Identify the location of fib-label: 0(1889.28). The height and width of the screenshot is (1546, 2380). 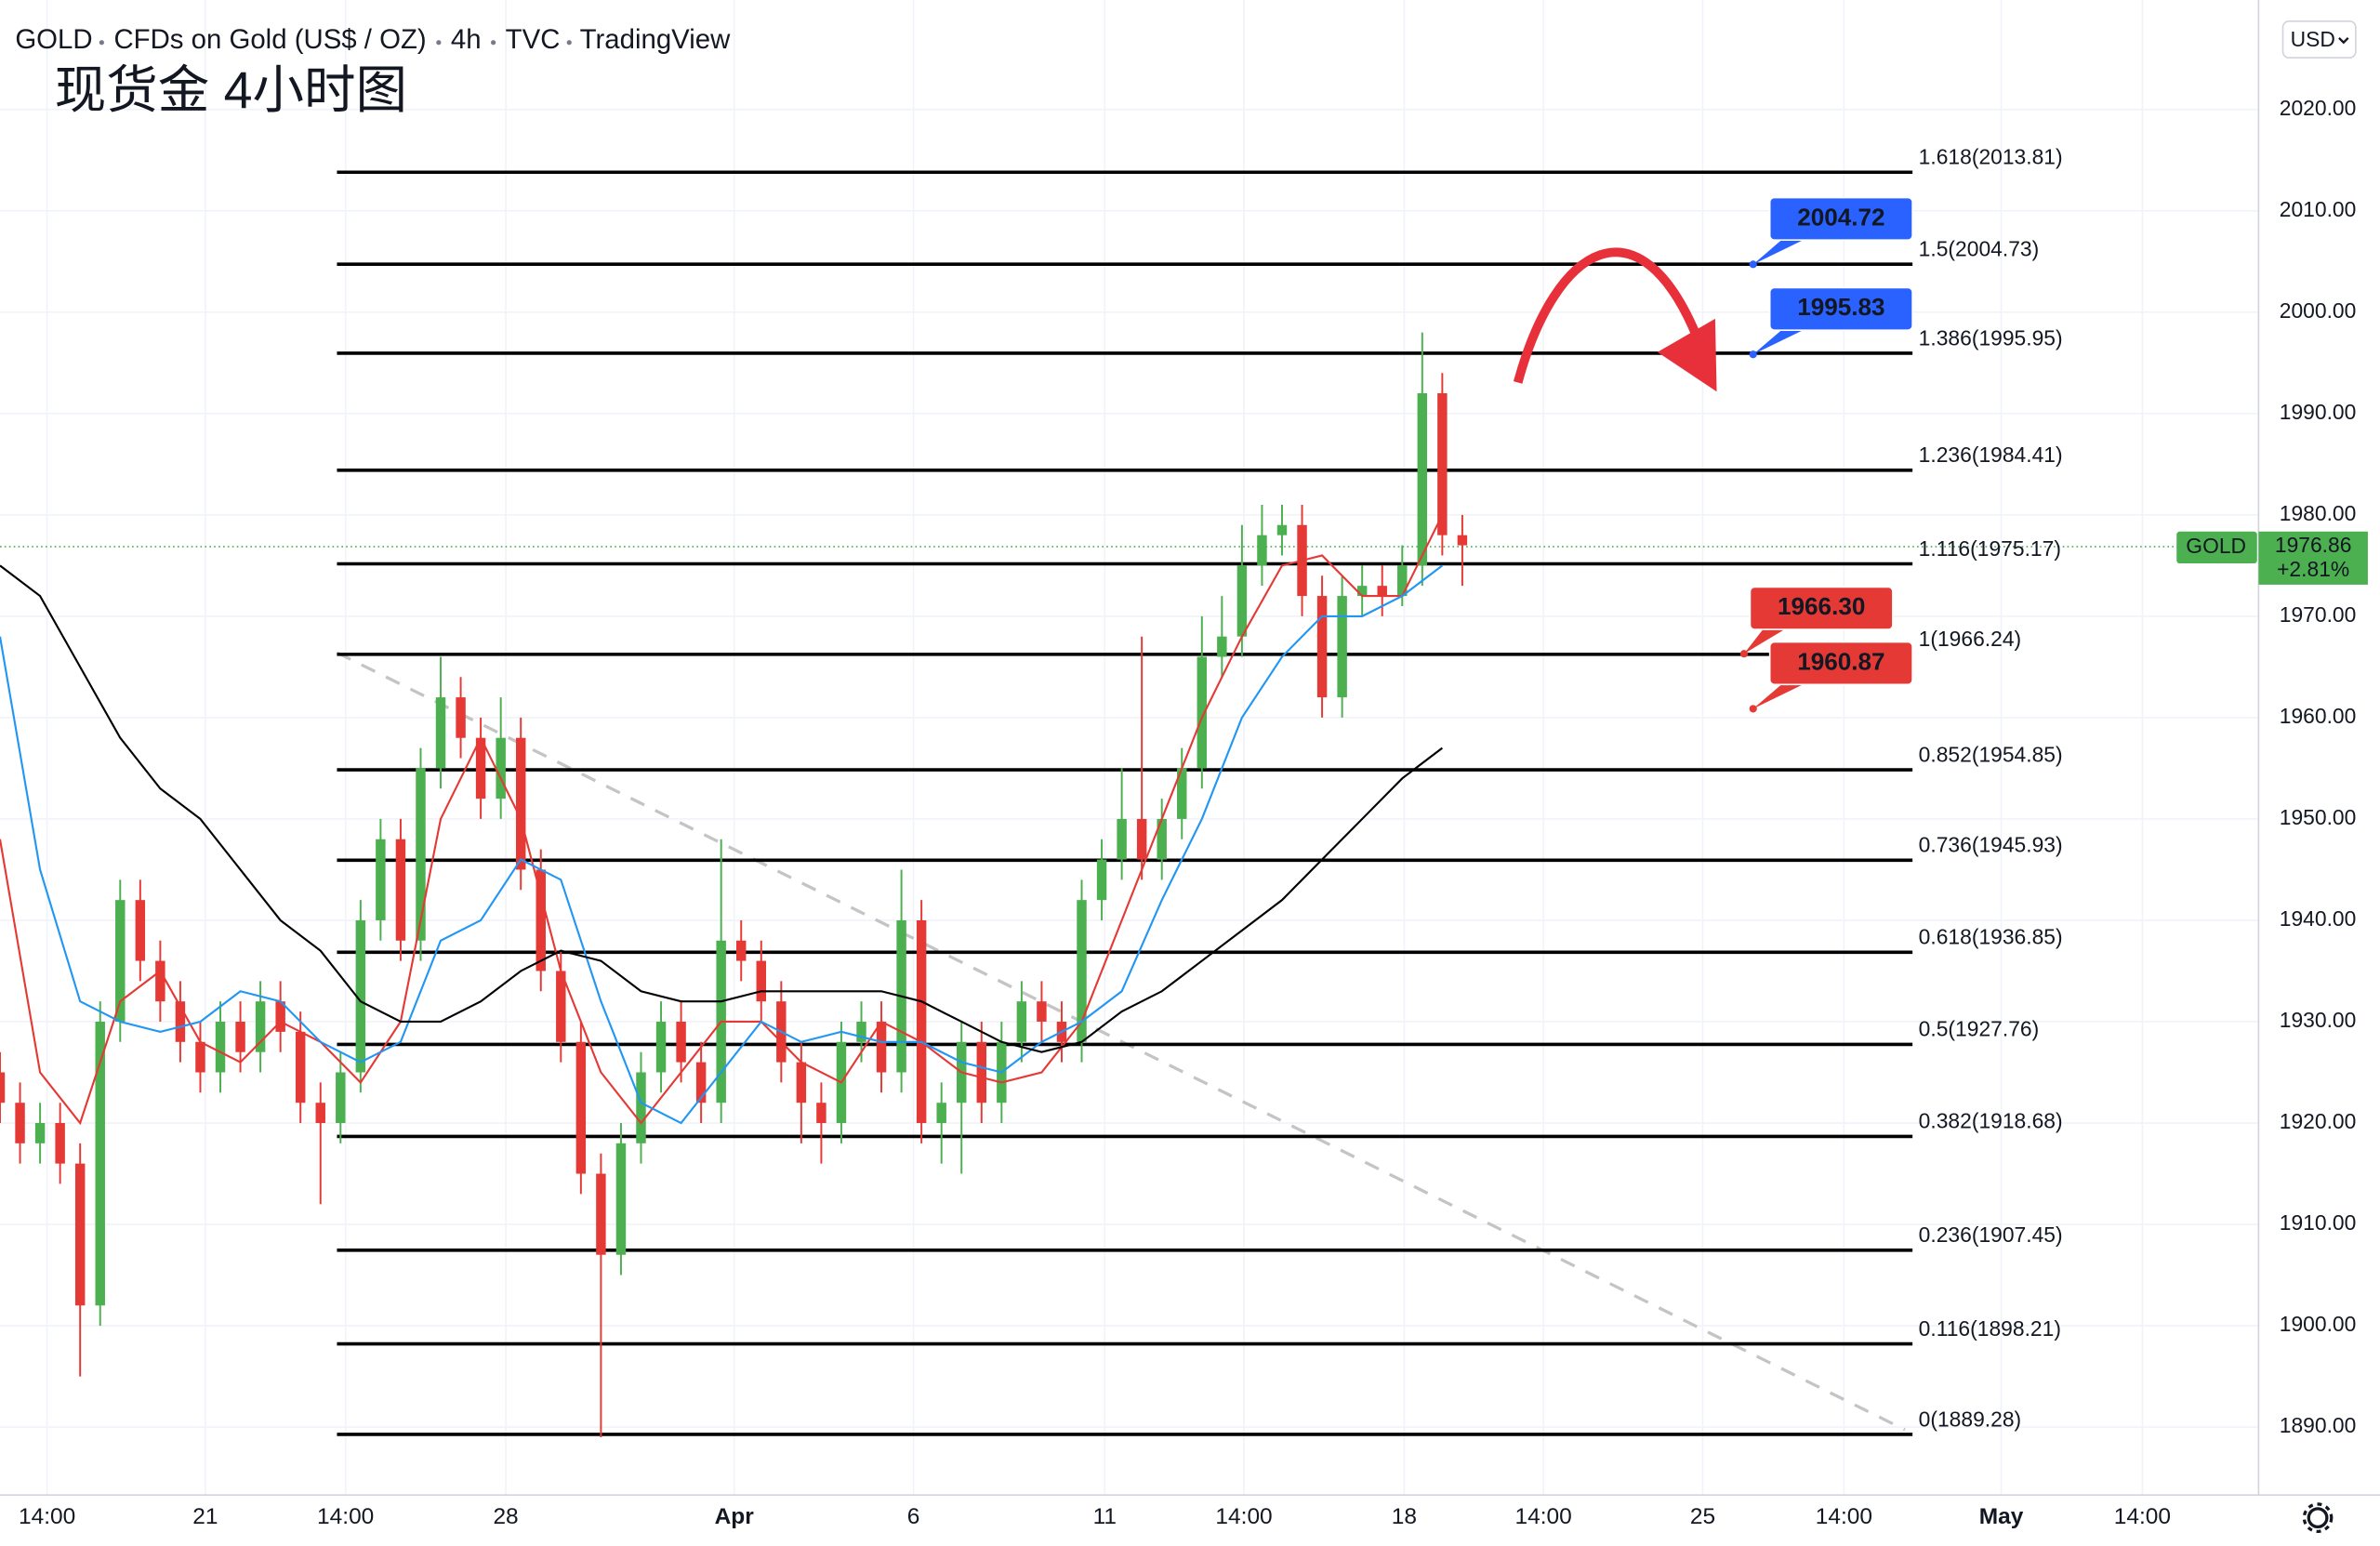
(1970, 1419).